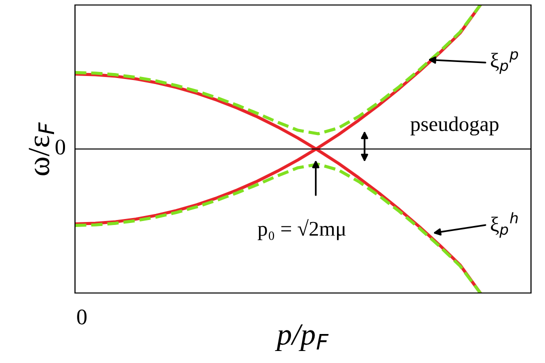 This screenshot has width=545, height=363. Describe the element at coordinates (302, 229) in the screenshot. I see `annotation: p₀ = √2mμ` at that location.